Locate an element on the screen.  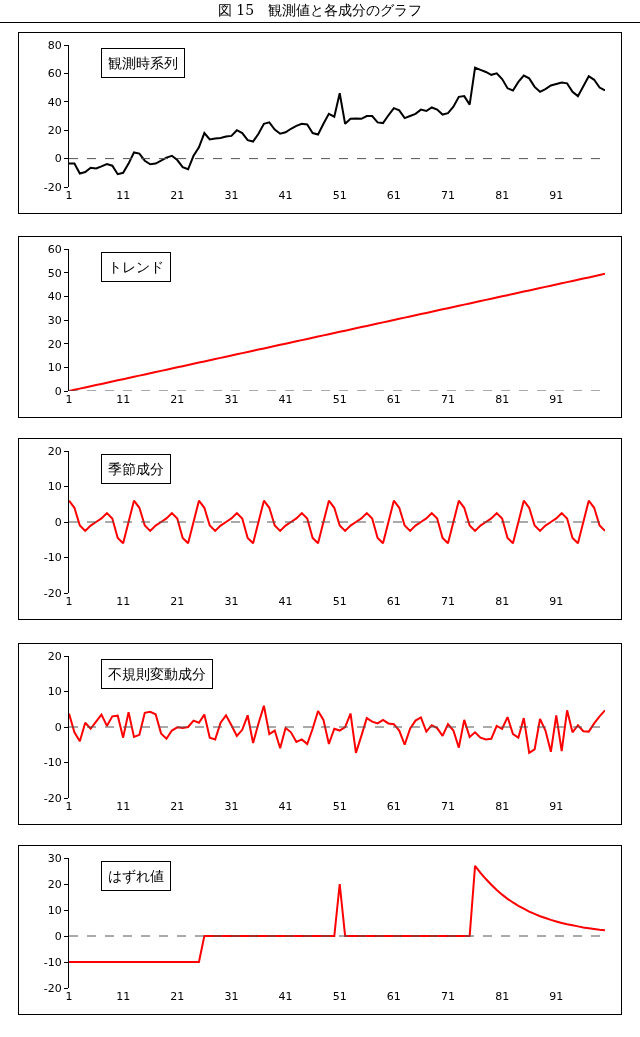
annotation: 不規則変動成分 is located at coordinates (157, 674).